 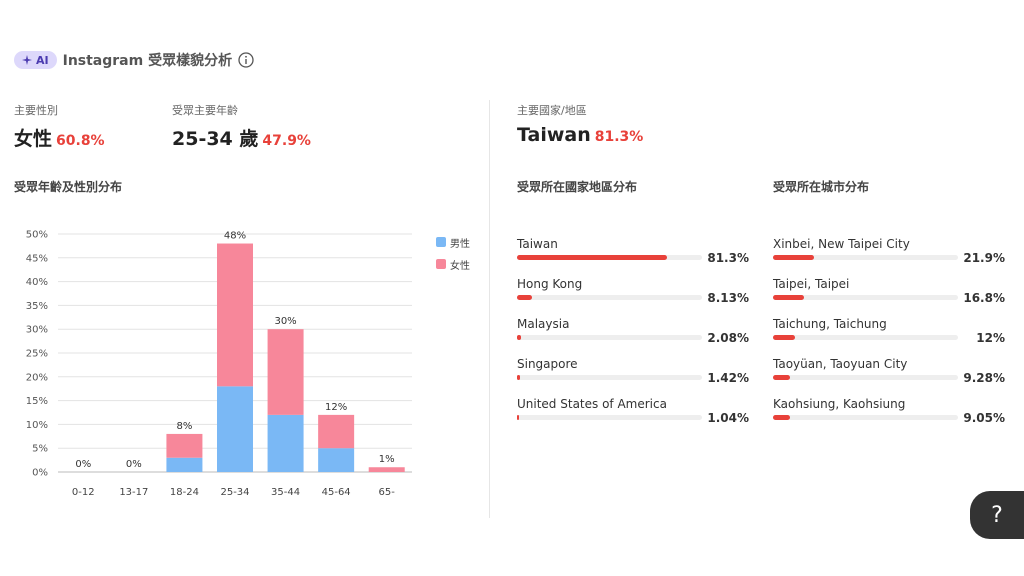 I want to click on country-row: Malaysia 2.08%, so click(x=633, y=337).